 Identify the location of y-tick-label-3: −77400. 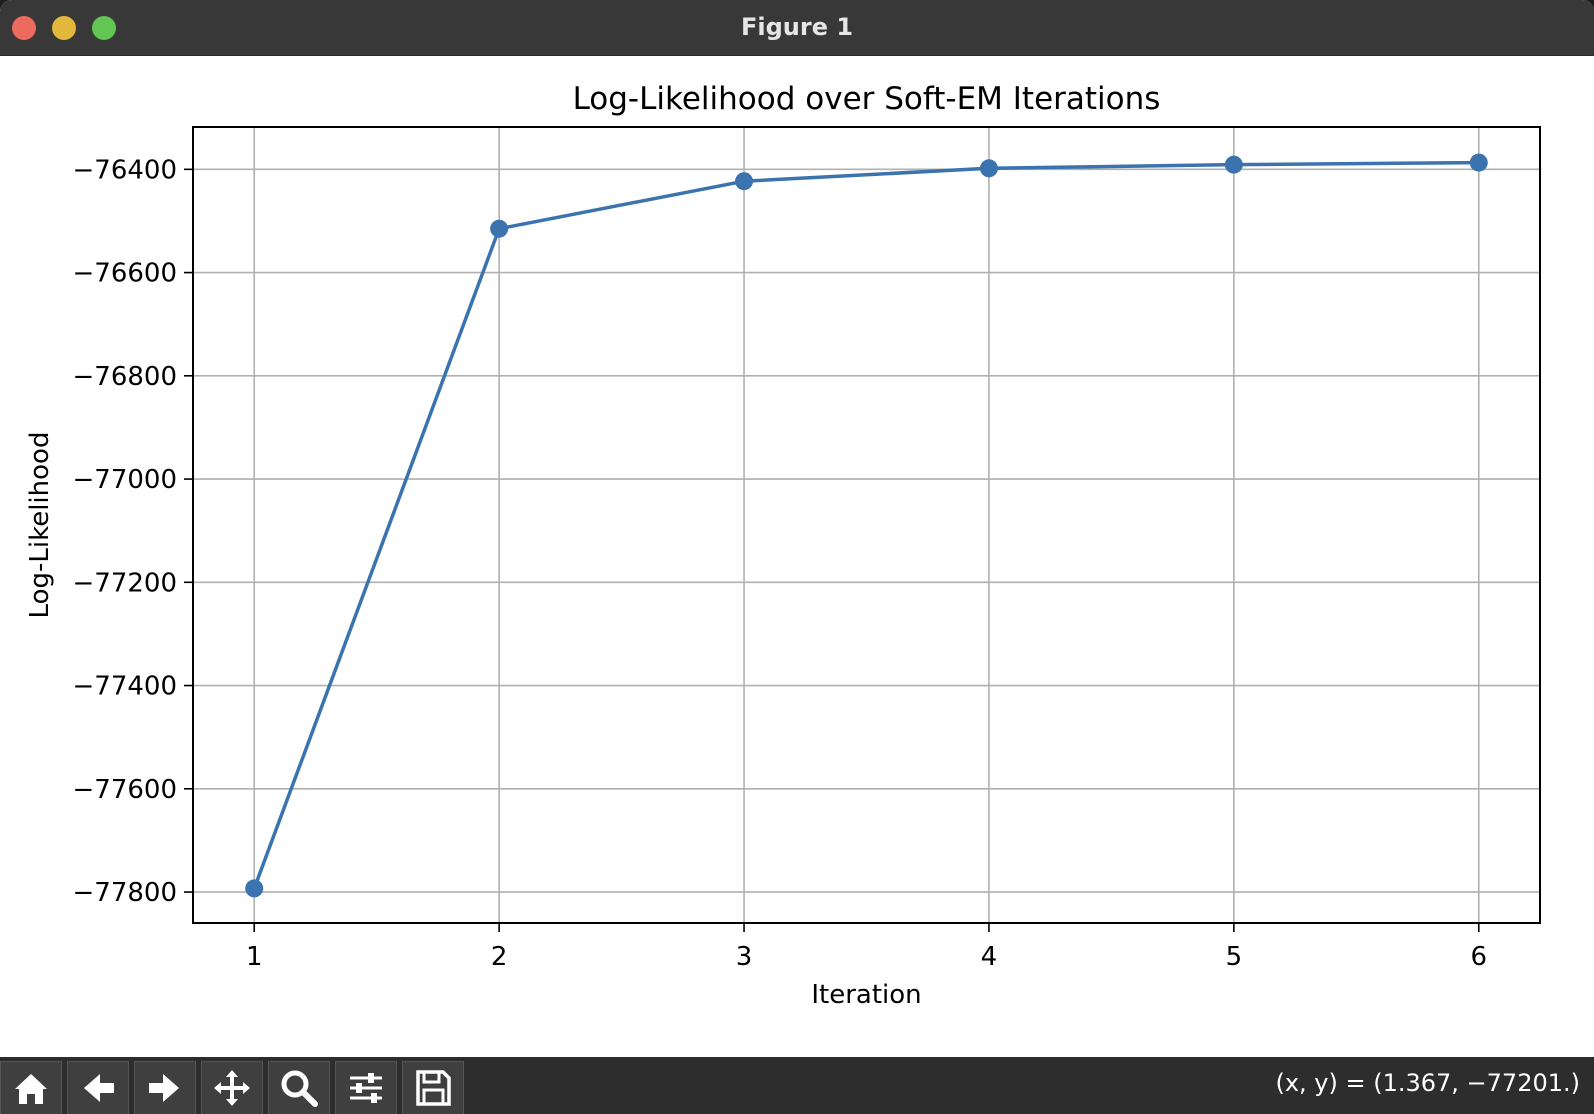
(125, 687).